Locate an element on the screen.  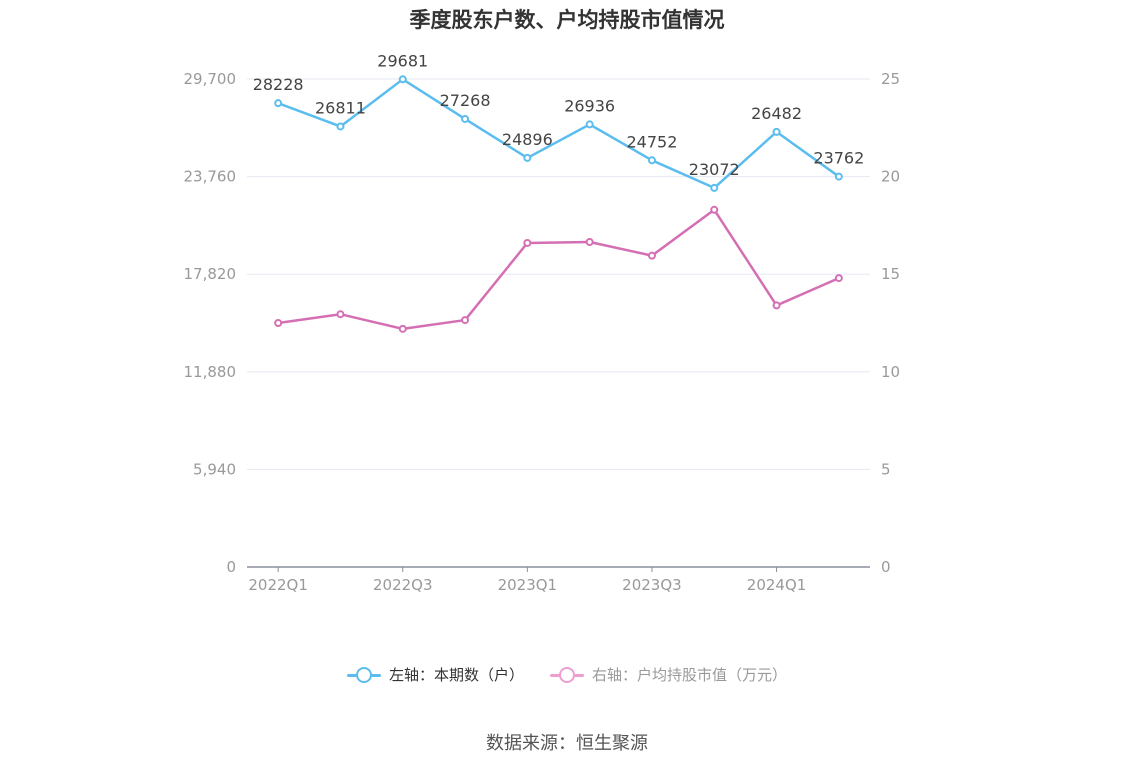
left-tick-label: 5,940 is located at coordinates (214, 469).